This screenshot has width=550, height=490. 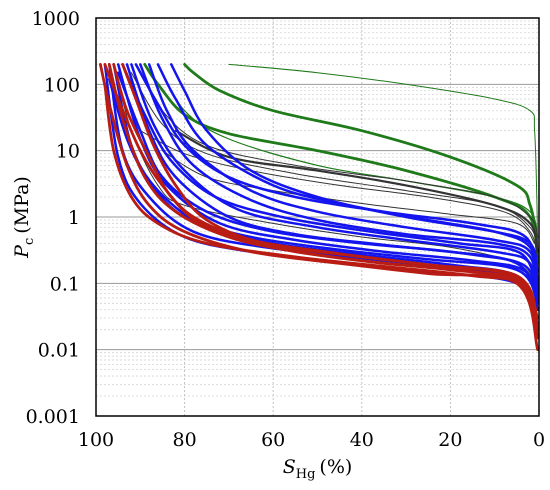 I want to click on x-tick-label: 0, so click(x=539, y=440).